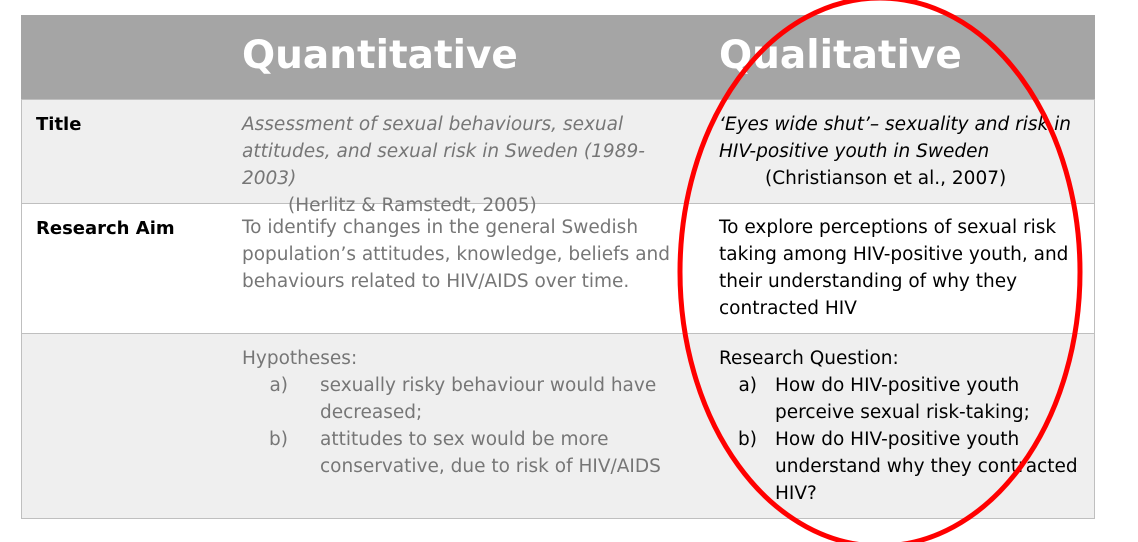 The height and width of the screenshot is (542, 1138). Describe the element at coordinates (380, 55) in the screenshot. I see `column-header: Quantitative` at that location.